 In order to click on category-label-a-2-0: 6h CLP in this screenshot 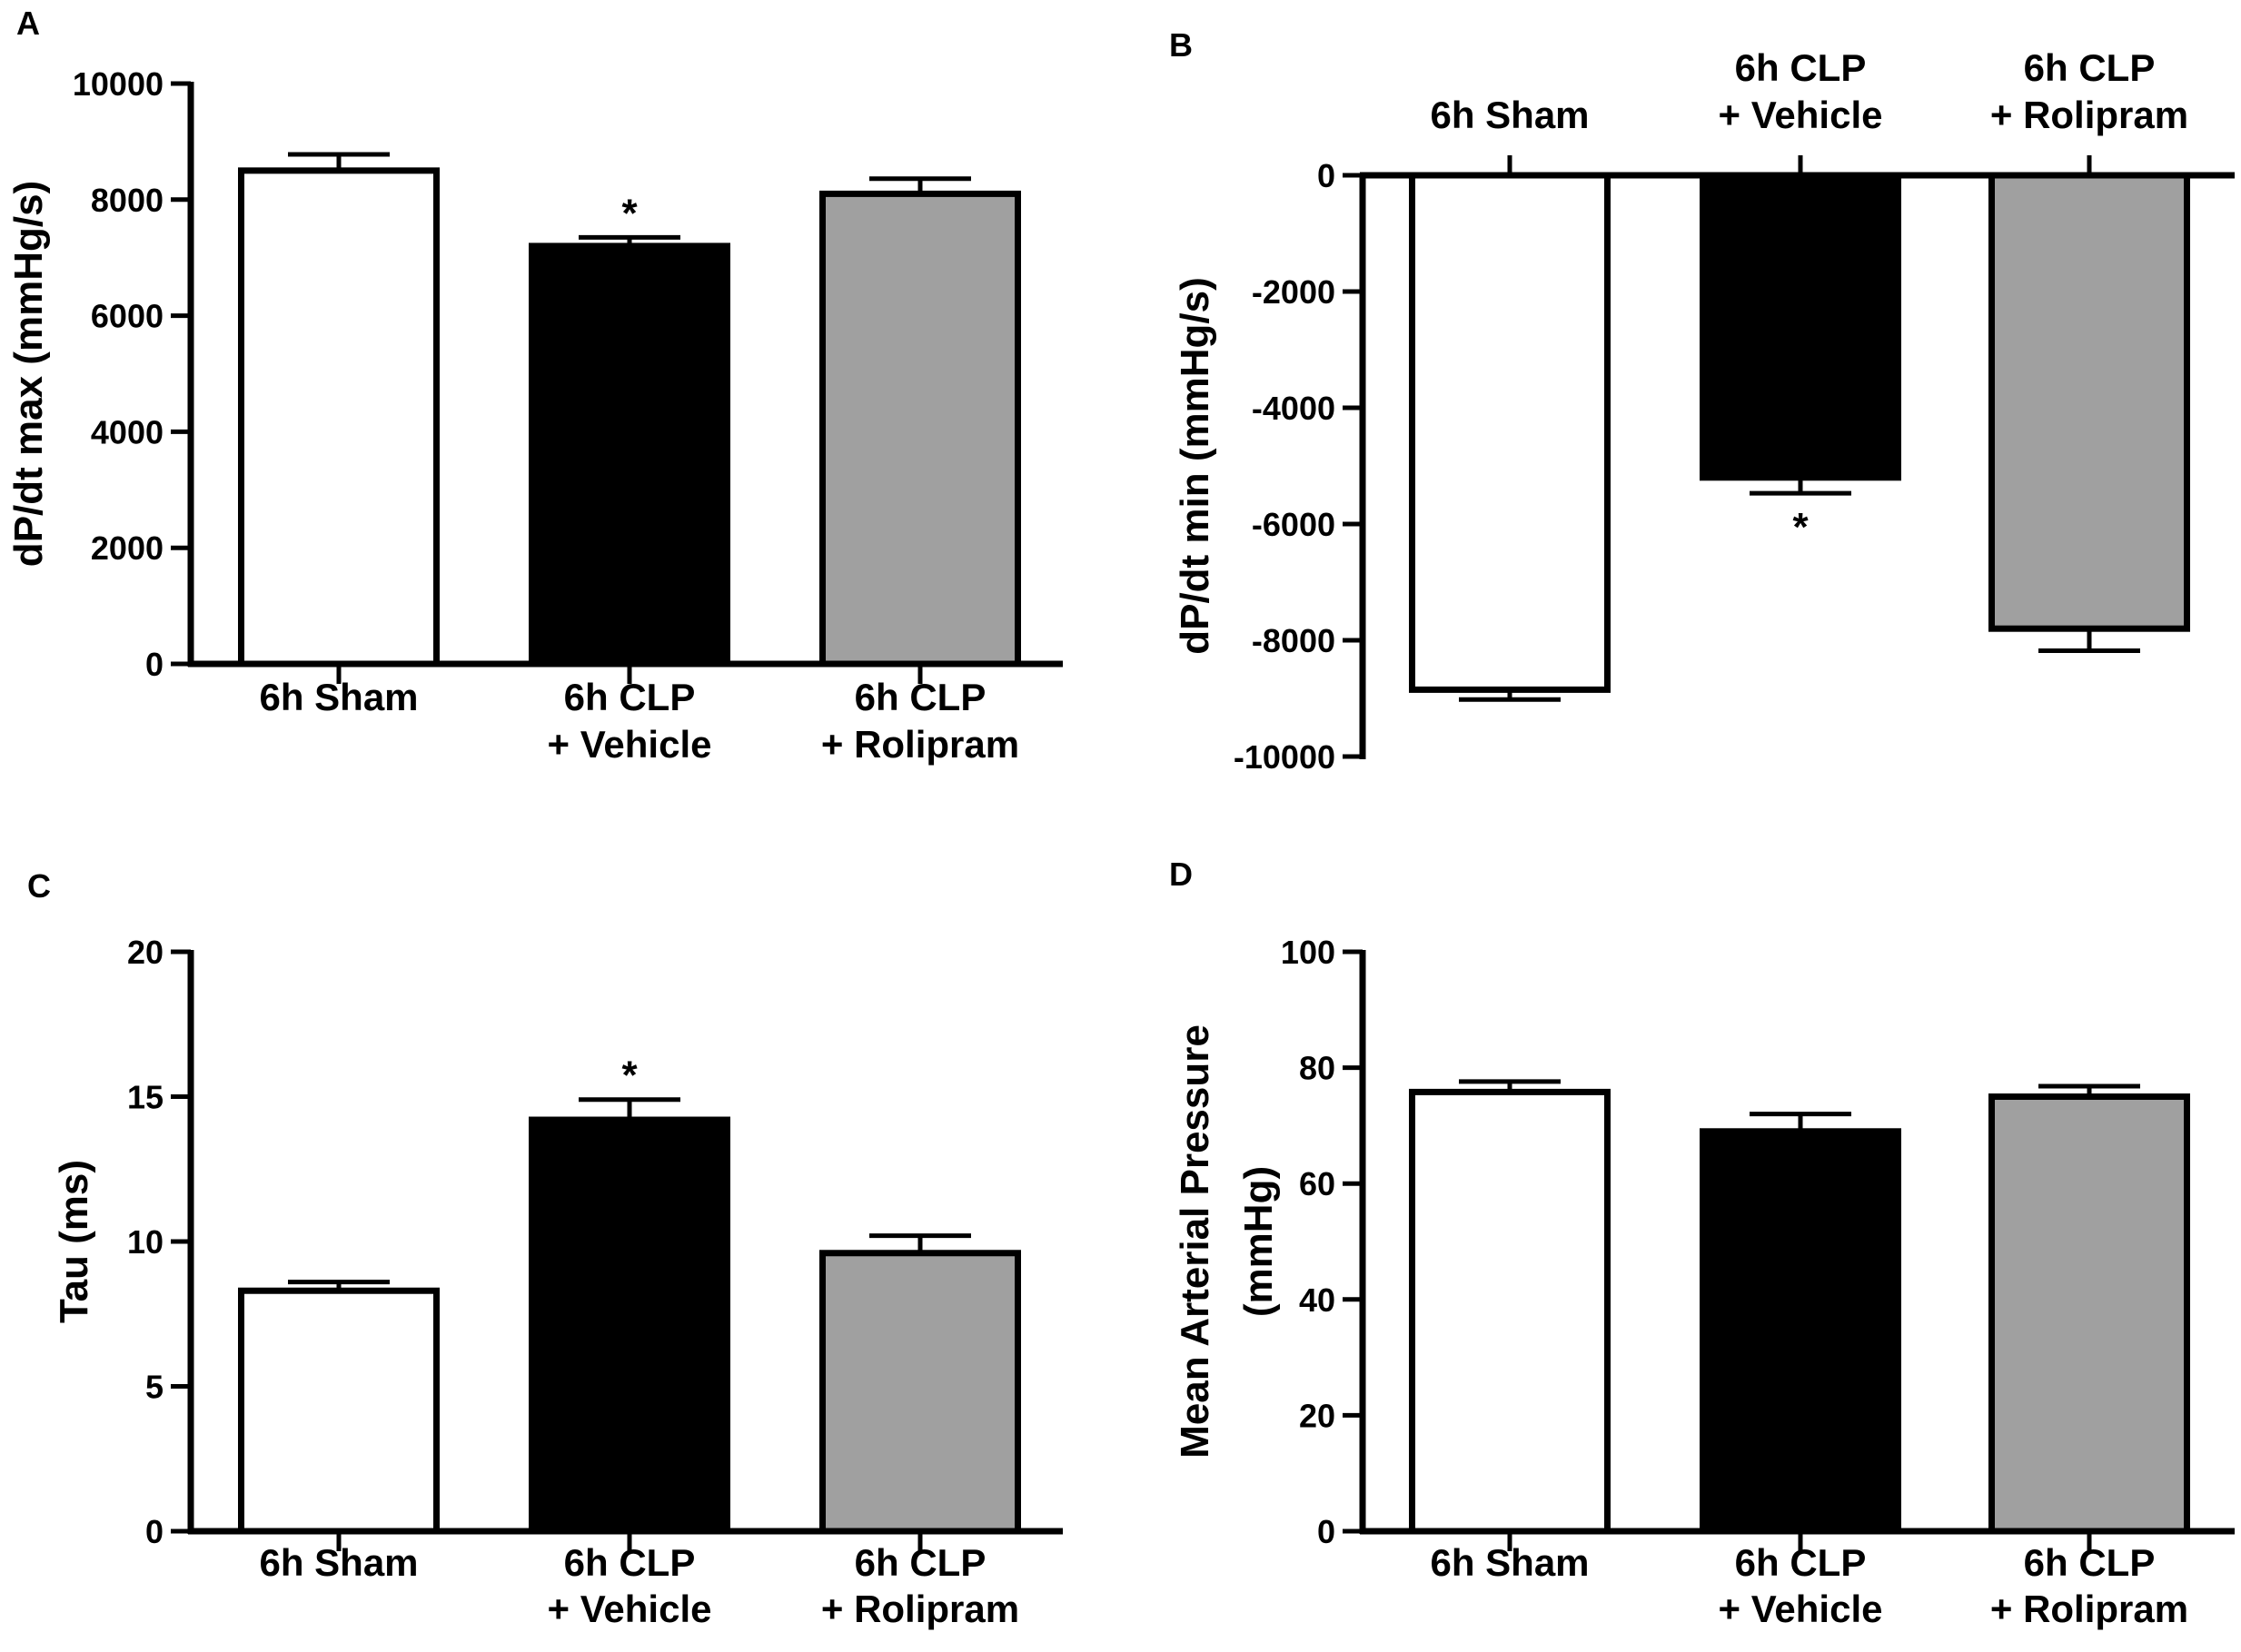, I will do `click(921, 697)`.